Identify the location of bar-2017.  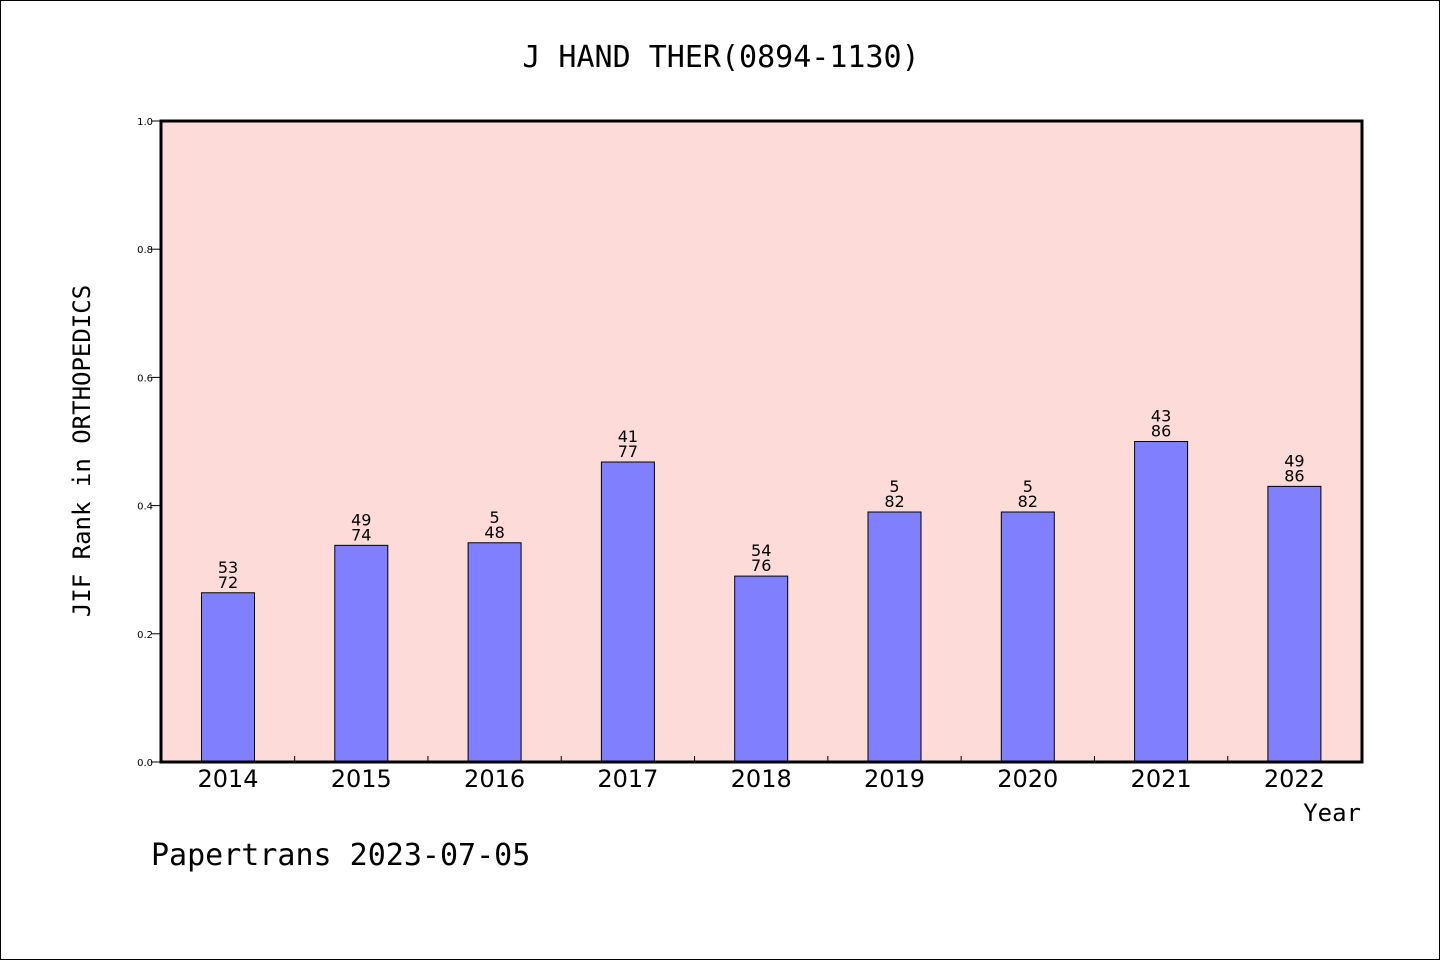
(627, 612).